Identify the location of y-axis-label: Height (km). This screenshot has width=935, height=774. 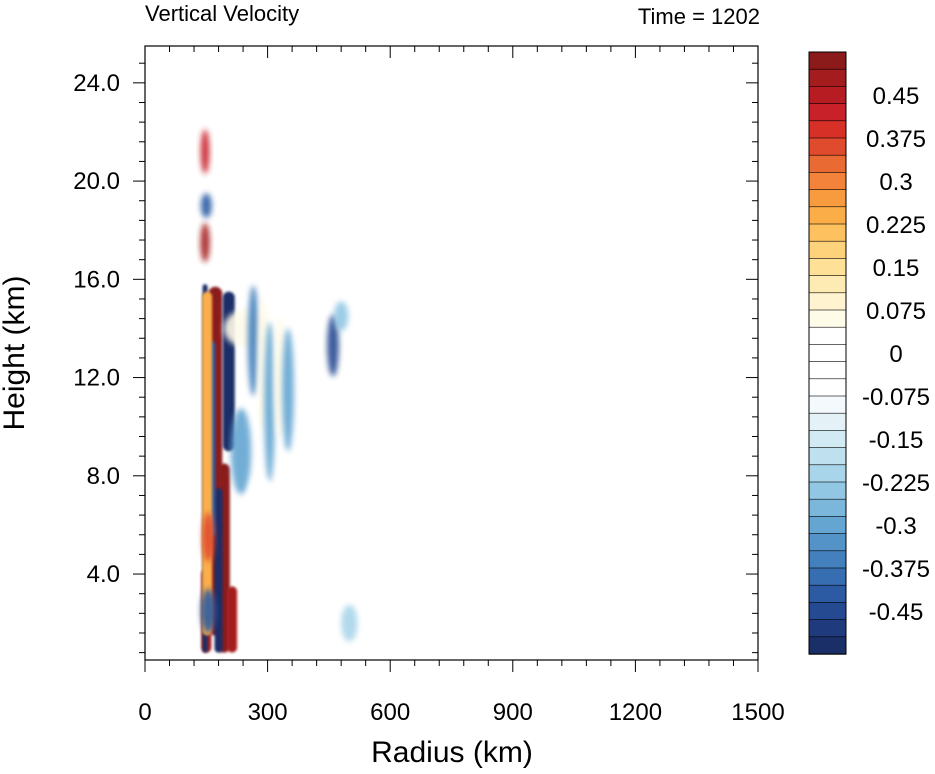
(15, 352).